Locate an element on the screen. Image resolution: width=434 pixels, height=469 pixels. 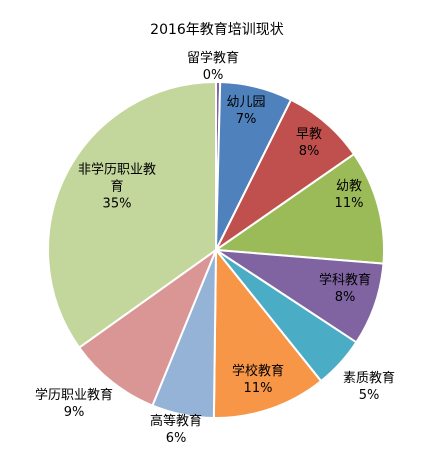
chart-title: 2016年教育培训现状 is located at coordinates (217, 30).